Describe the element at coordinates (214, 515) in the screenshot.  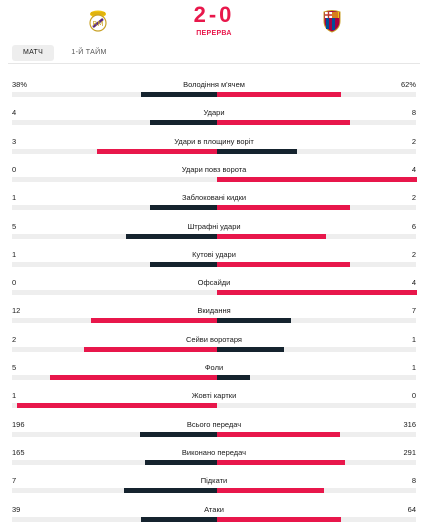
I see `stat-row: 39 Атаки 64` at that location.